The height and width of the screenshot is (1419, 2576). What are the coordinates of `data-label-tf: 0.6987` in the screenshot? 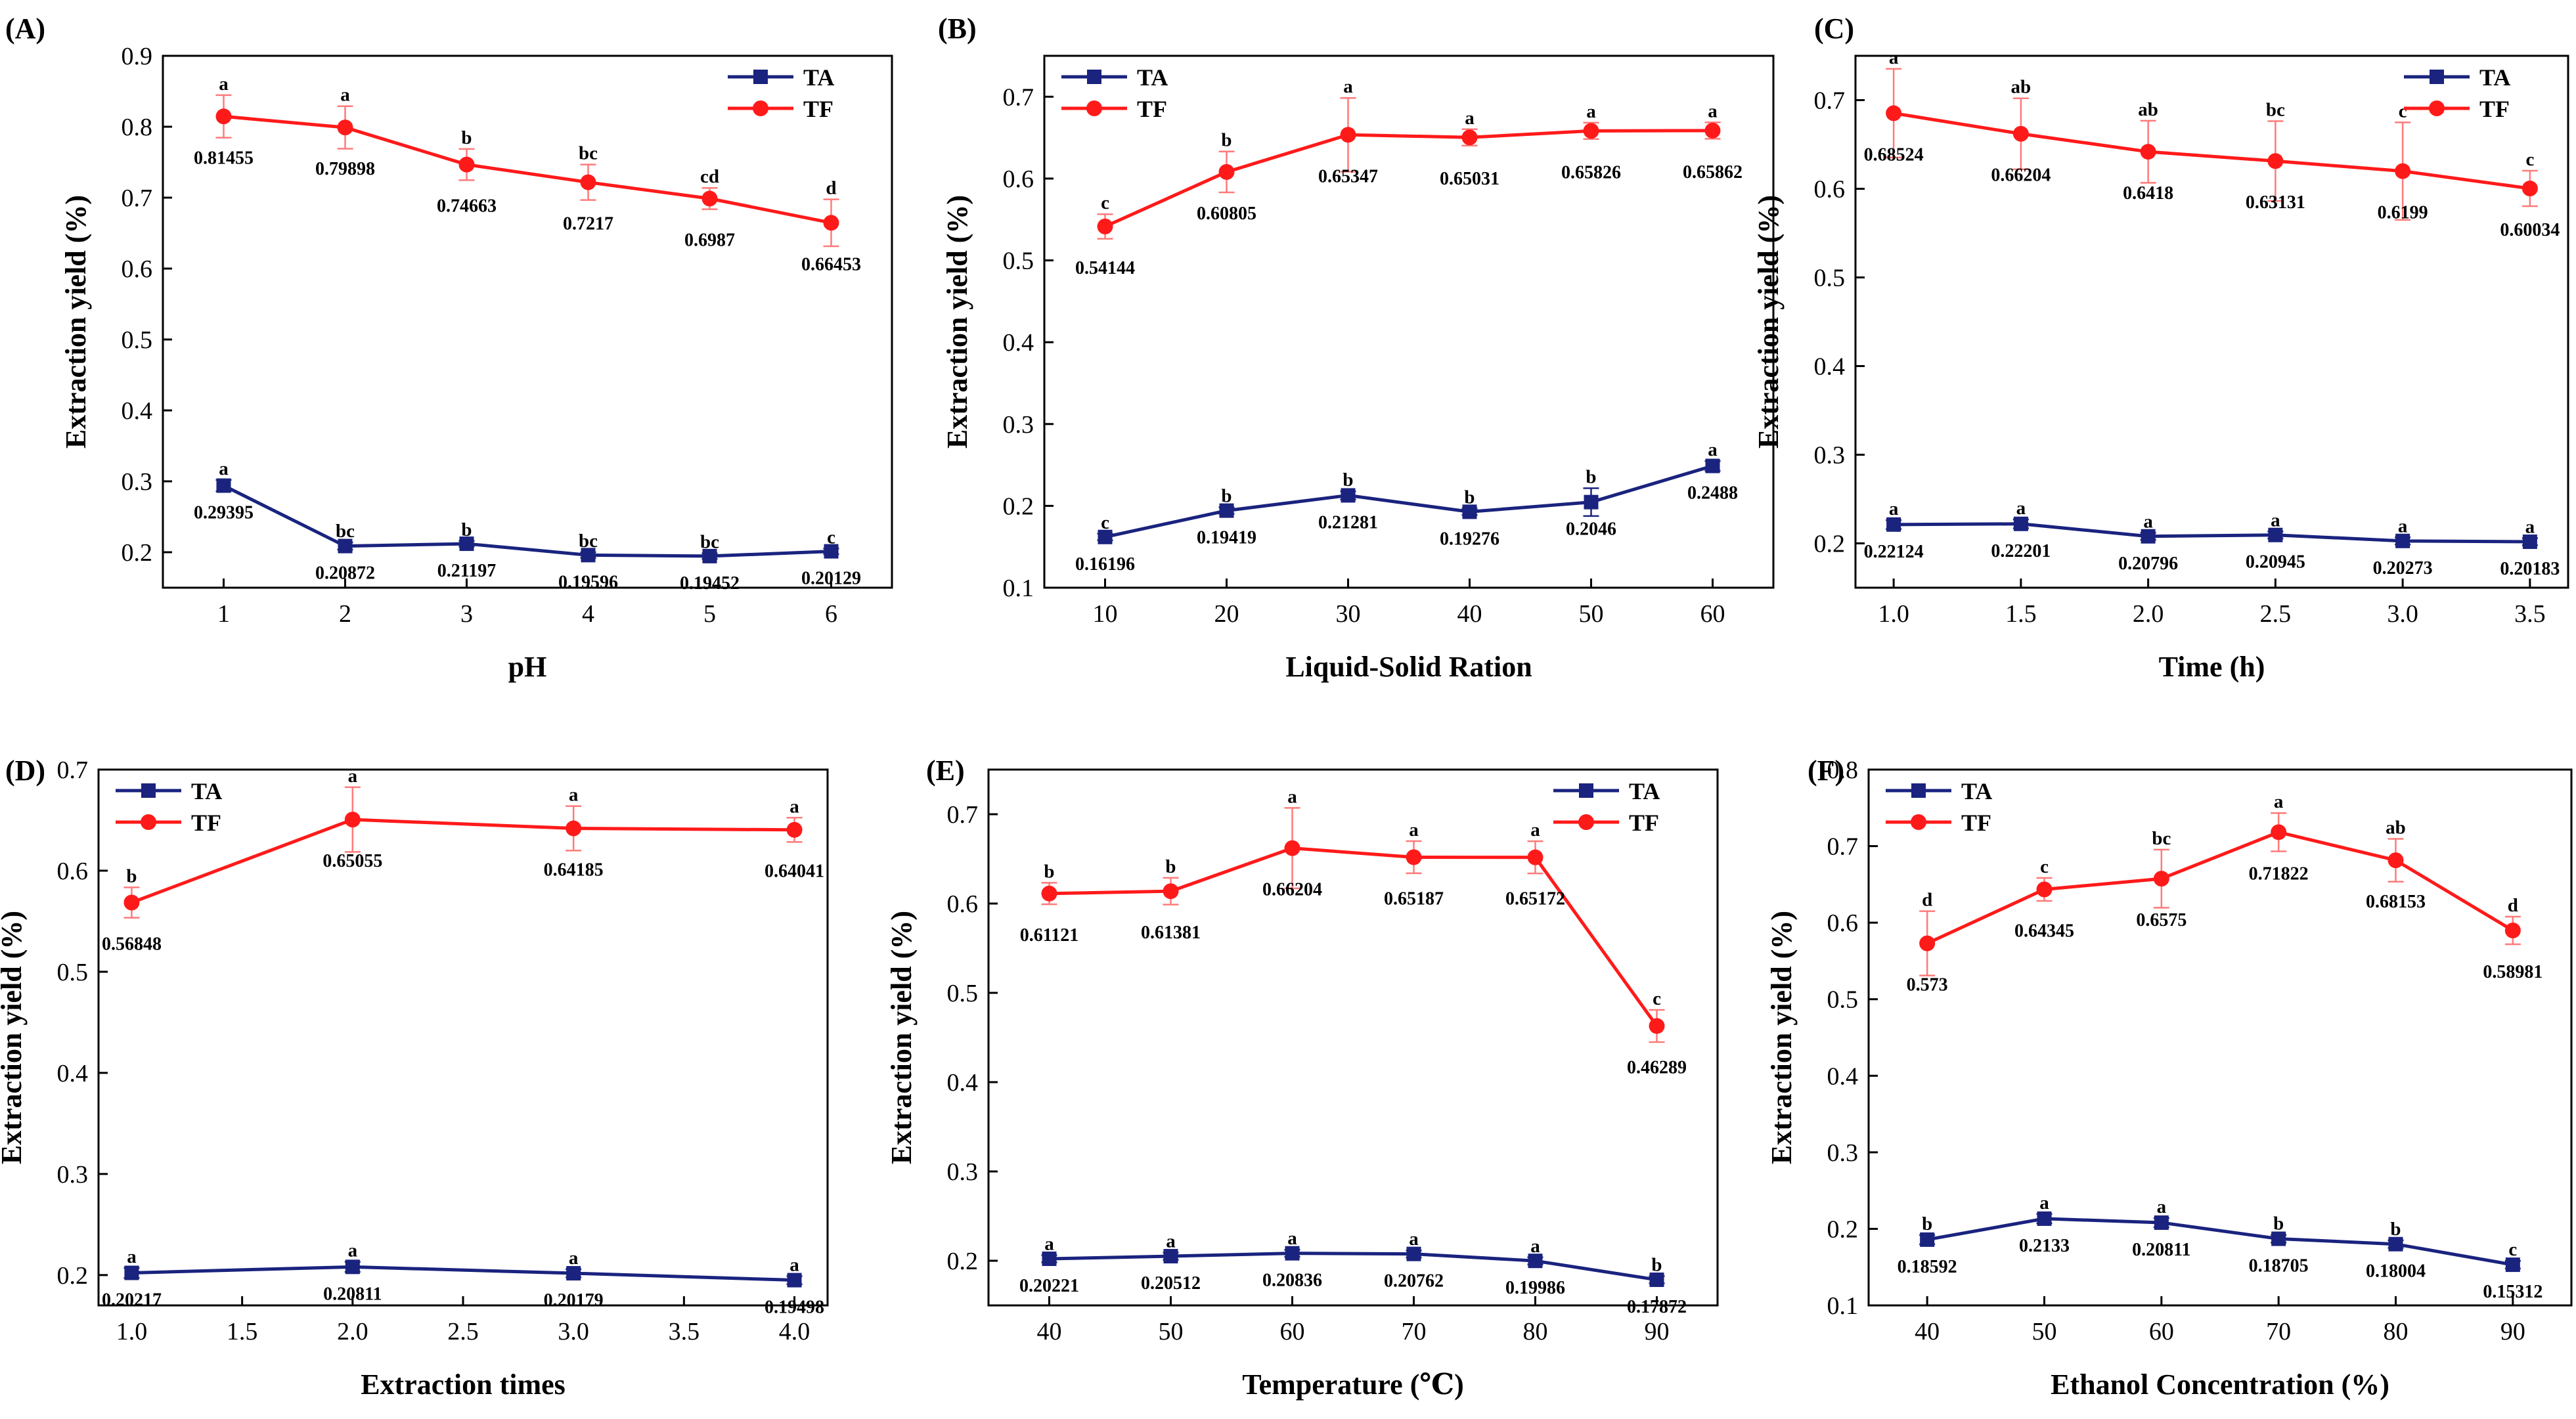 It's located at (709, 240).